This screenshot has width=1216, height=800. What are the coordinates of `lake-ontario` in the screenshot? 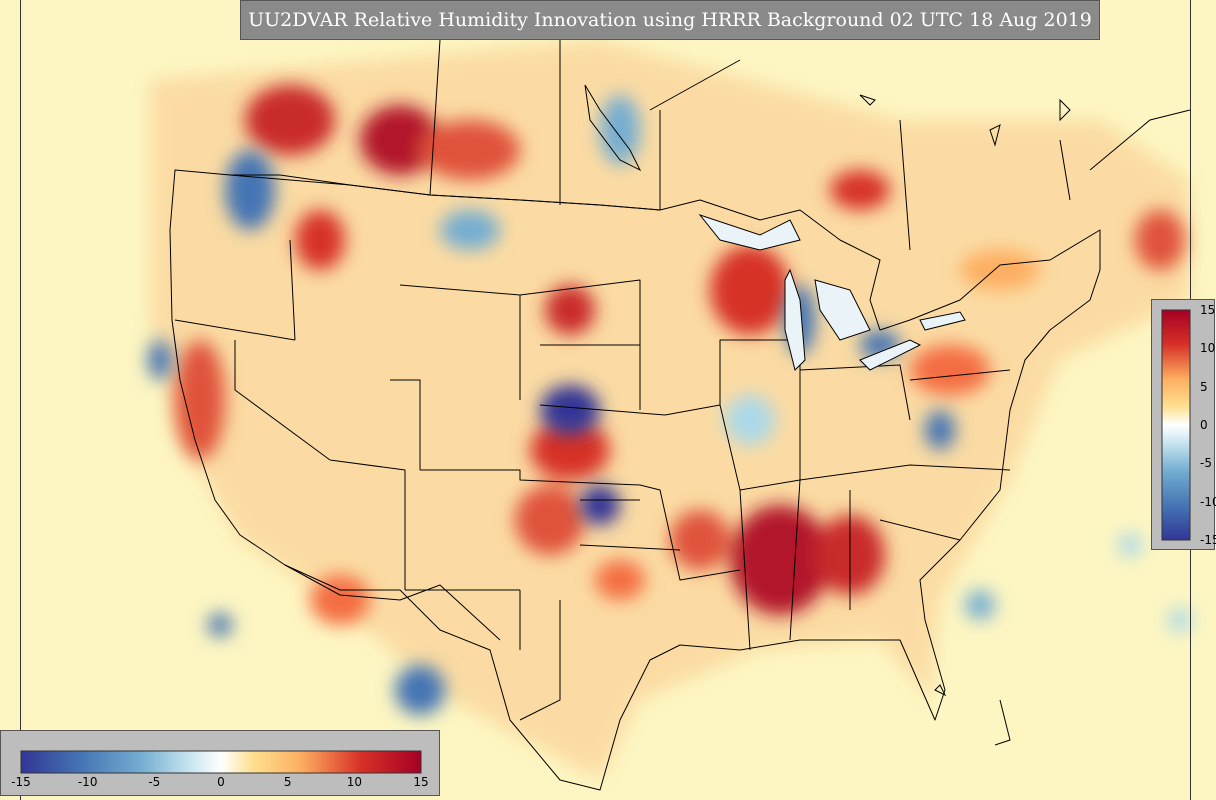 It's located at (942, 321).